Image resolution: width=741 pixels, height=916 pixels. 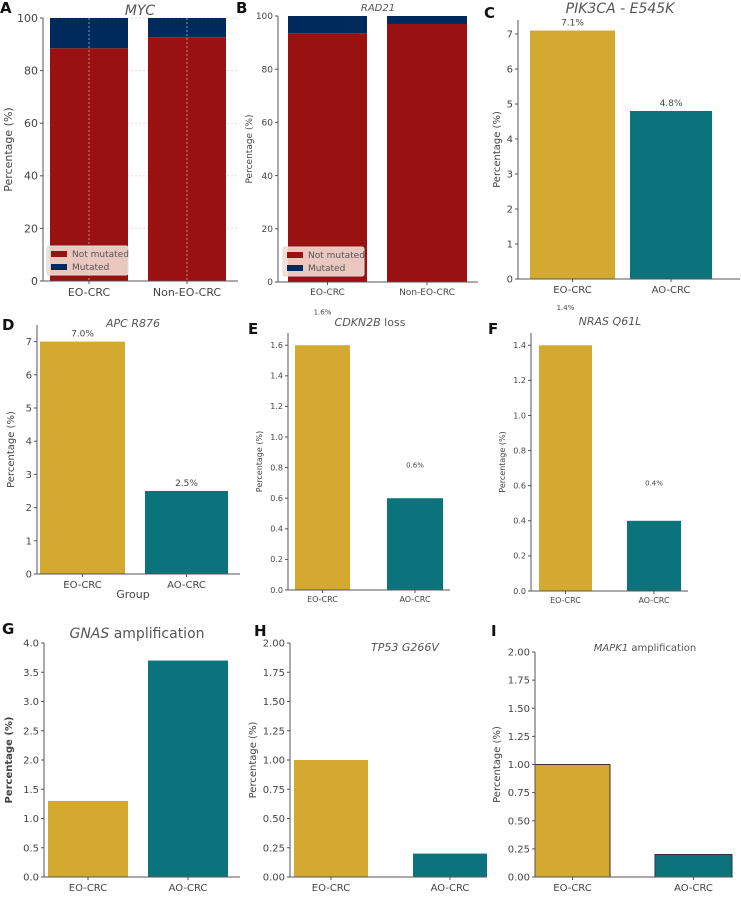 What do you see at coordinates (31, 123) in the screenshot?
I see `y-tick-label: 60` at bounding box center [31, 123].